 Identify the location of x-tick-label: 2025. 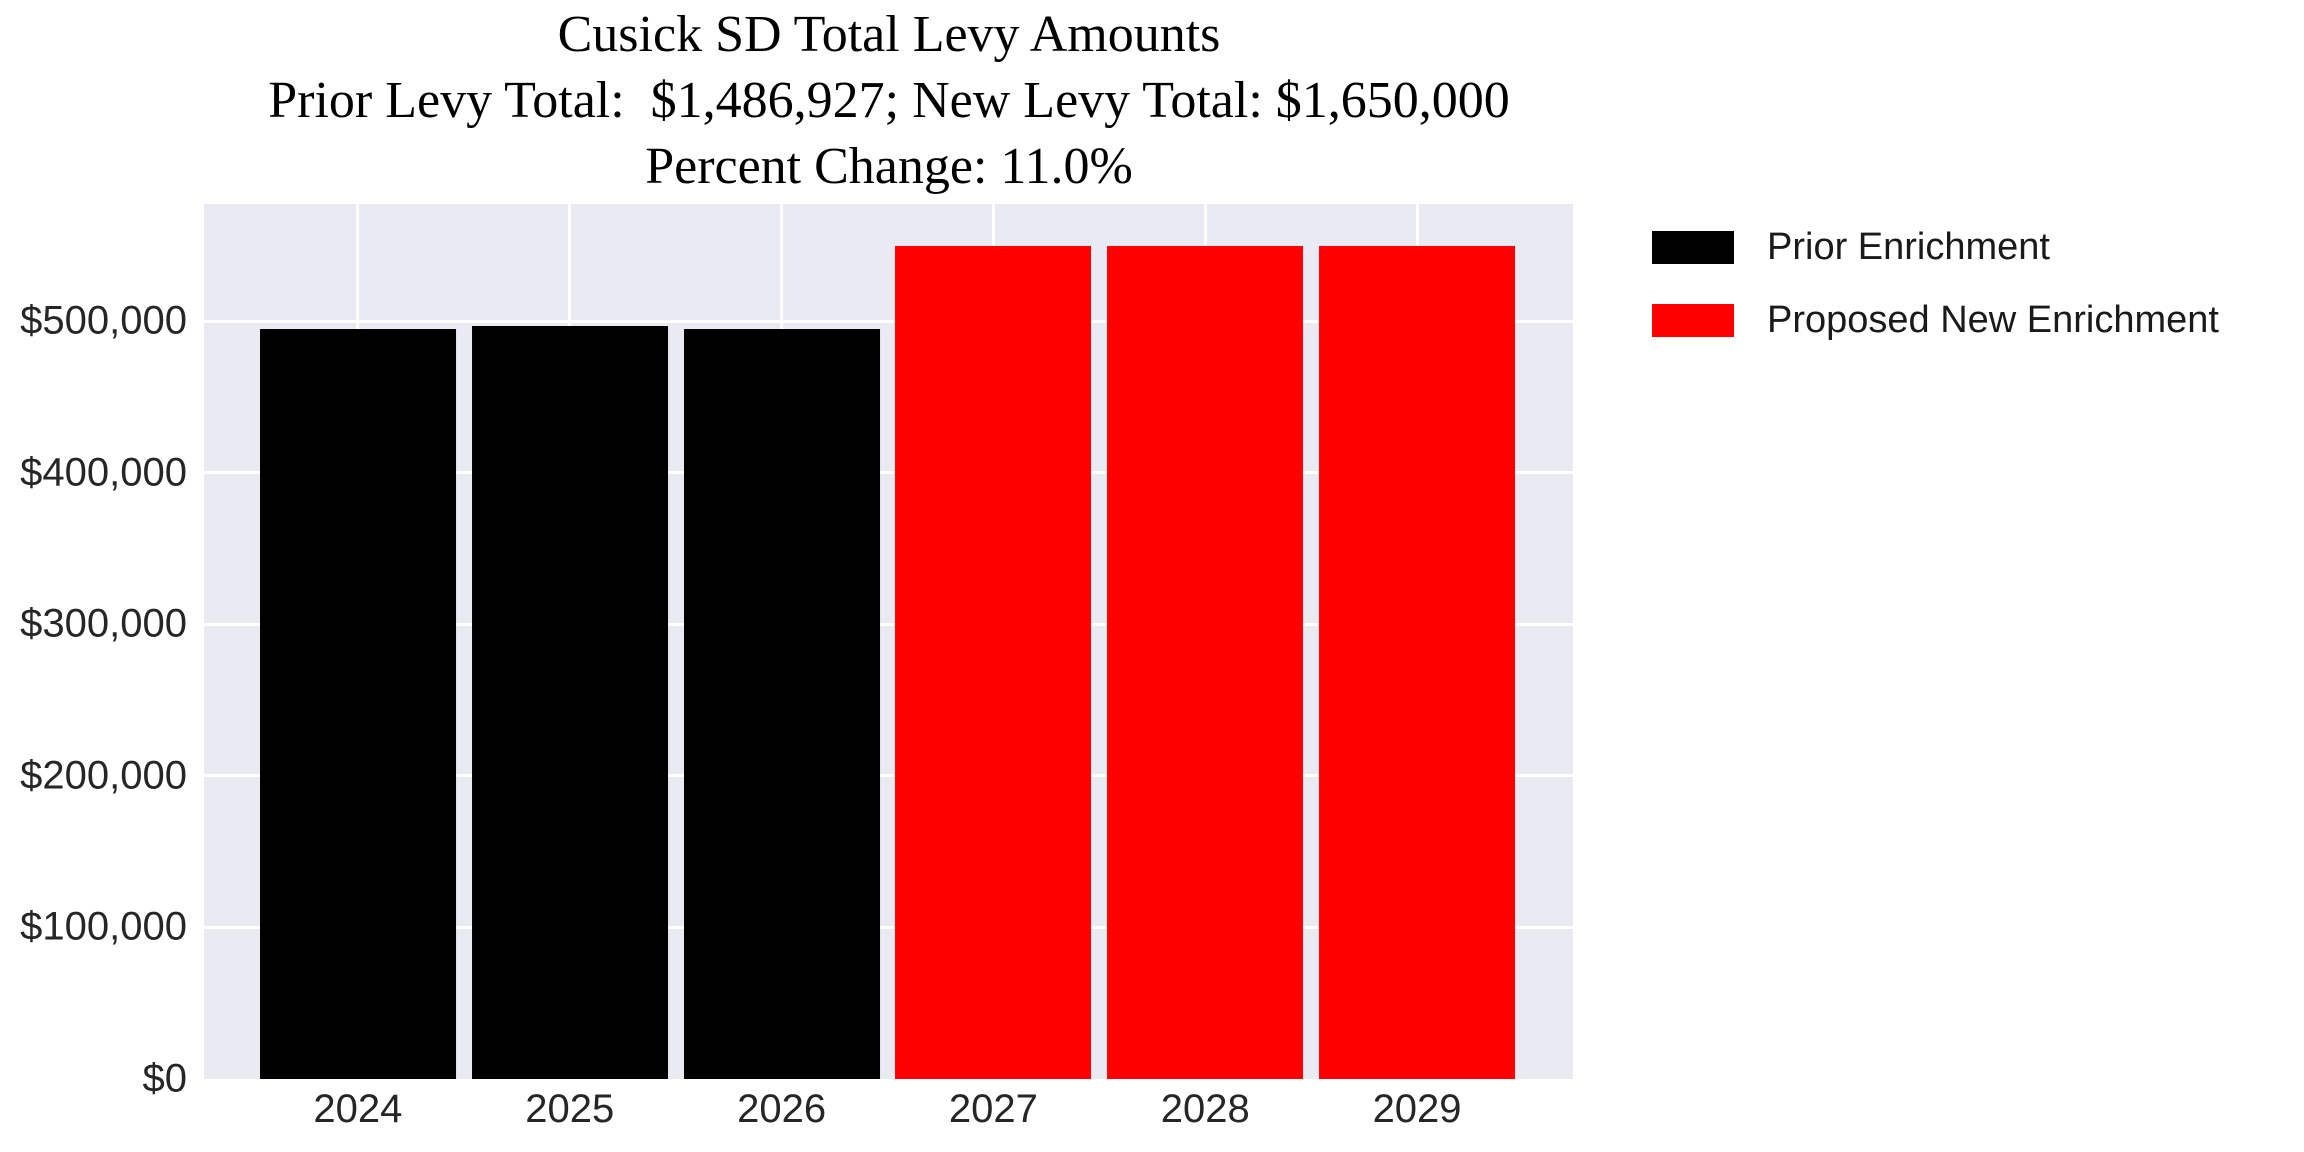
(570, 1109).